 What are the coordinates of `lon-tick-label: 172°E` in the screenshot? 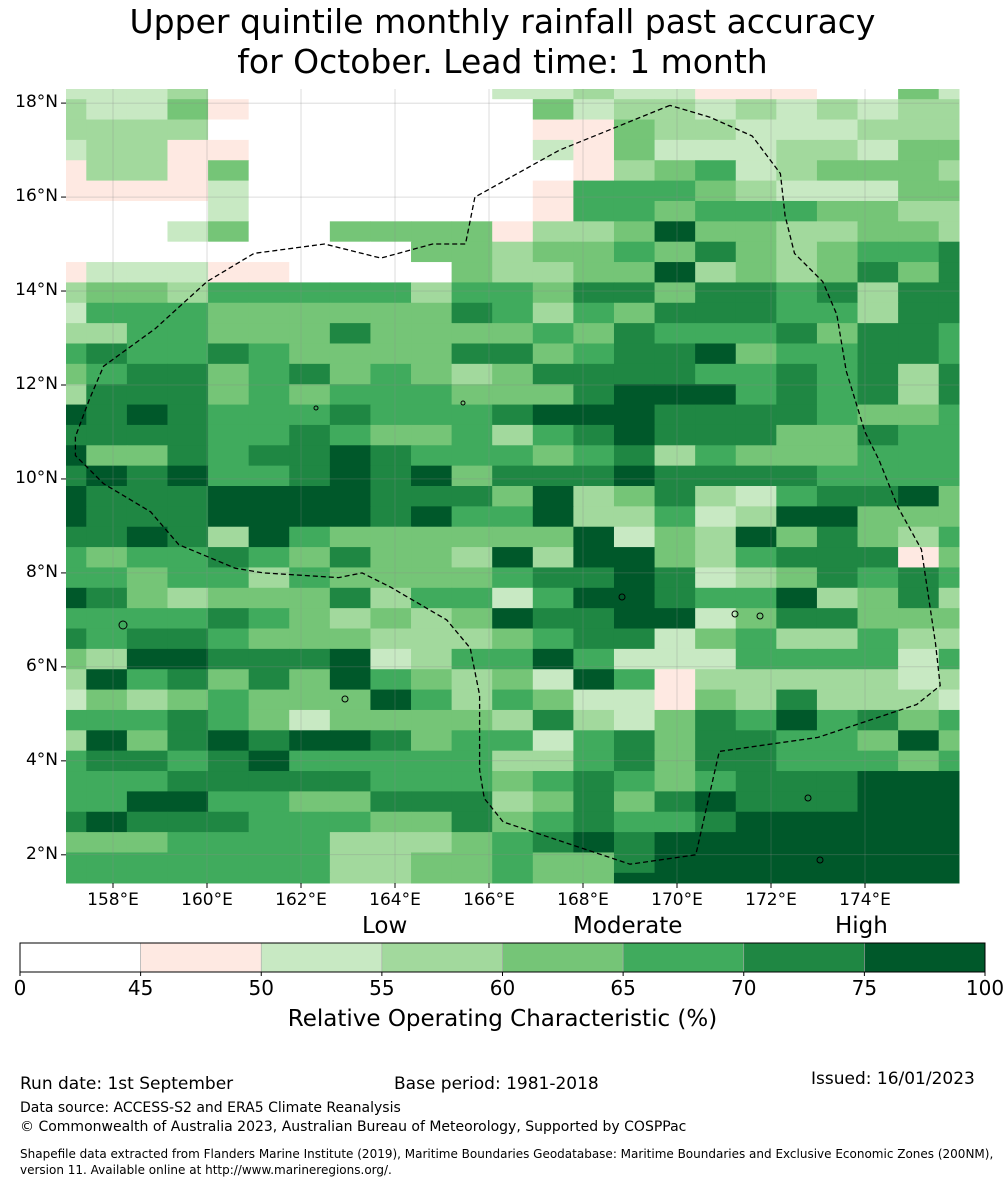 It's located at (771, 900).